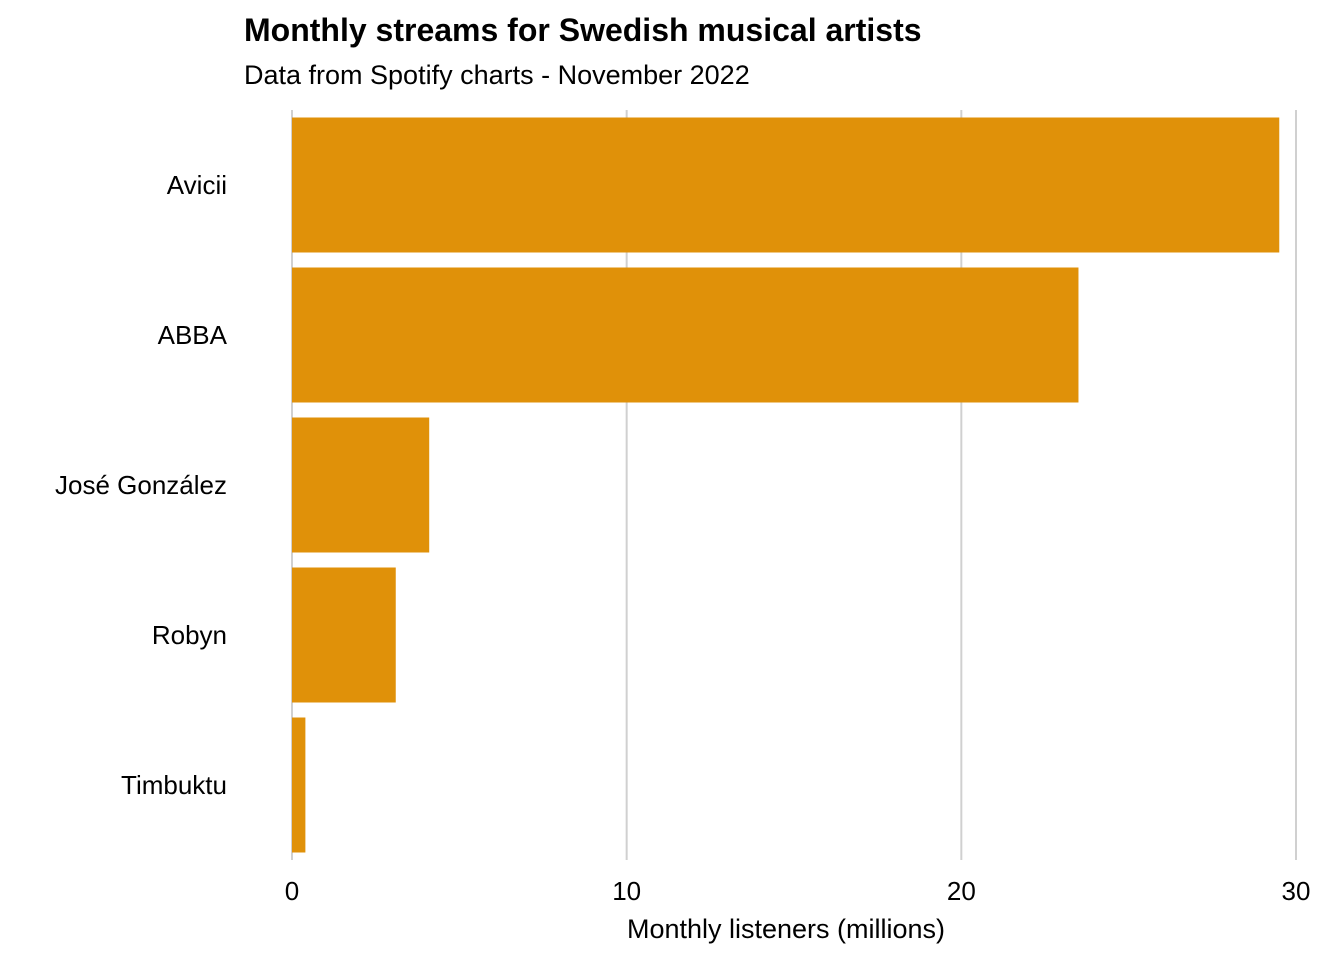  What do you see at coordinates (193, 335) in the screenshot?
I see `y-tick-label: ABBA` at bounding box center [193, 335].